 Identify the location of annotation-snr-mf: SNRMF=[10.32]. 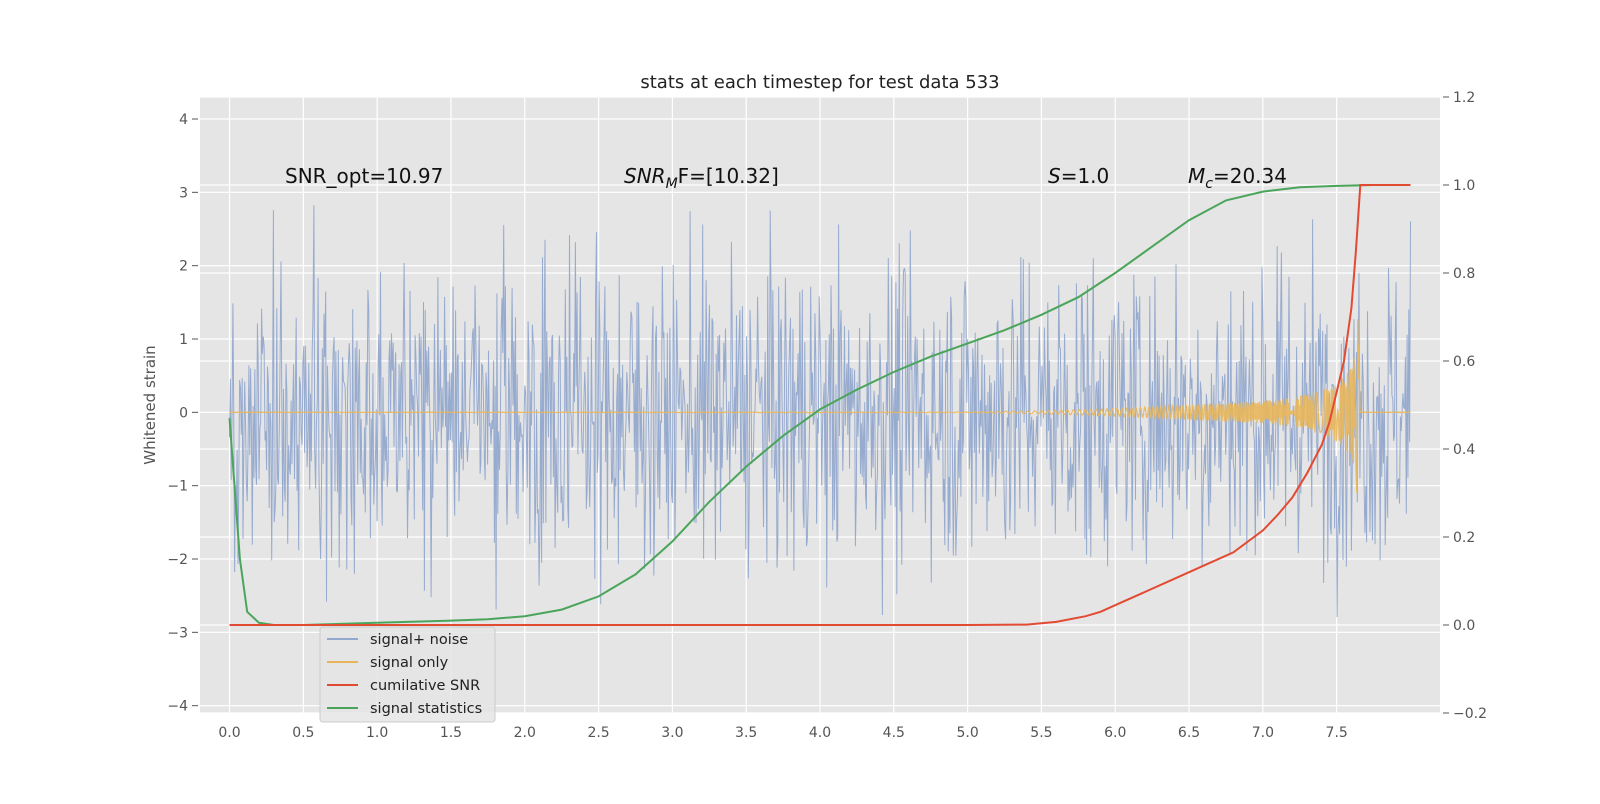
(701, 178).